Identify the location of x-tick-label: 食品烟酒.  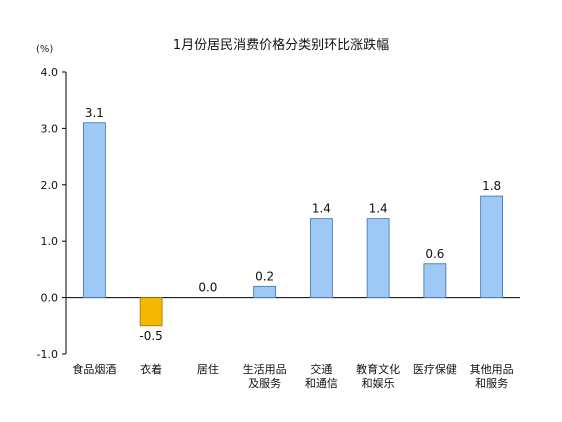
(94, 369).